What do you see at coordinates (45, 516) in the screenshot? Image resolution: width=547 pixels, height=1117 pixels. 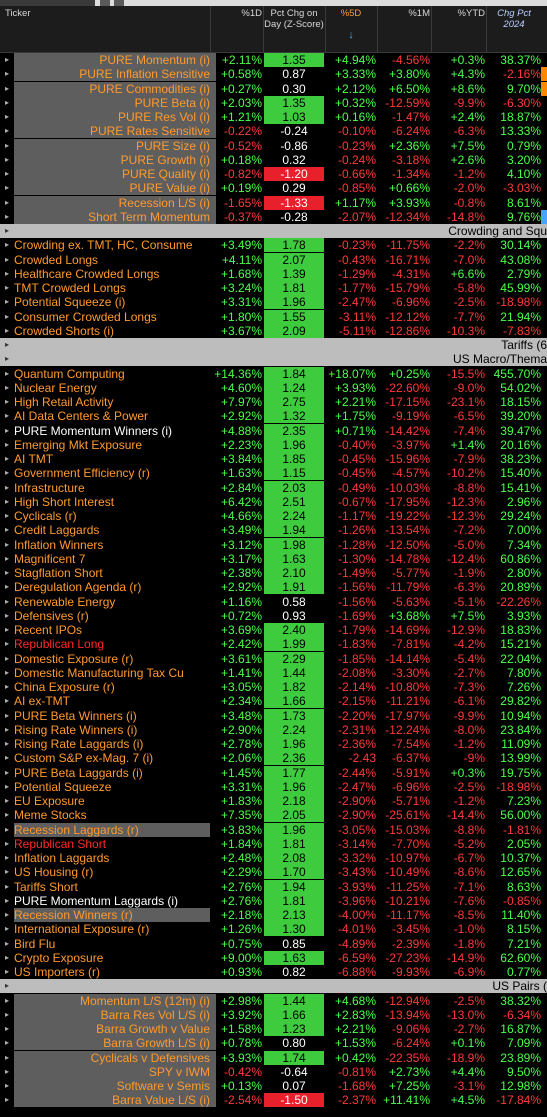 I see `ticker-name: Cyclicals (r)` at bounding box center [45, 516].